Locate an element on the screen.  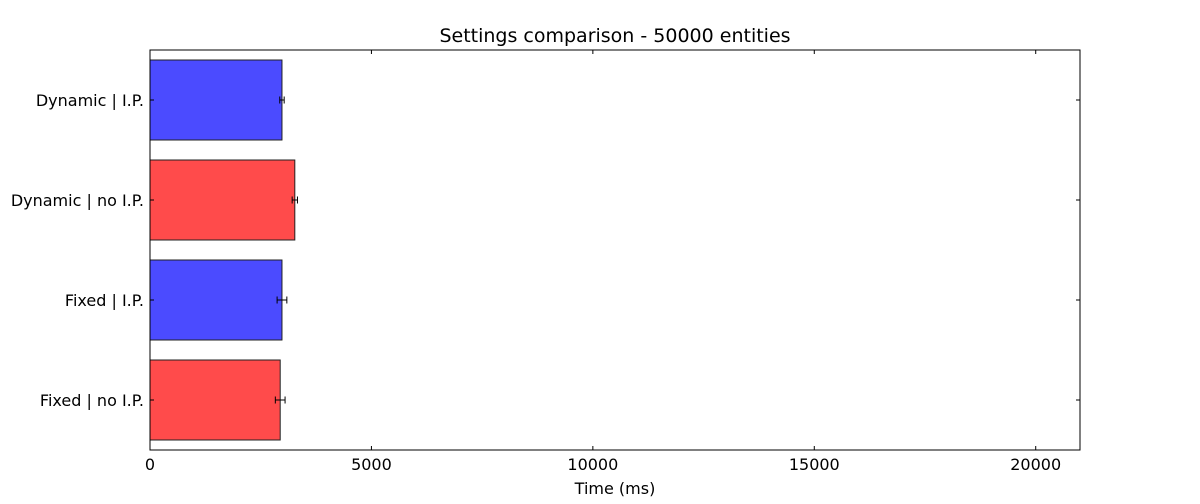
x-tick-label: 10000 is located at coordinates (592, 464).